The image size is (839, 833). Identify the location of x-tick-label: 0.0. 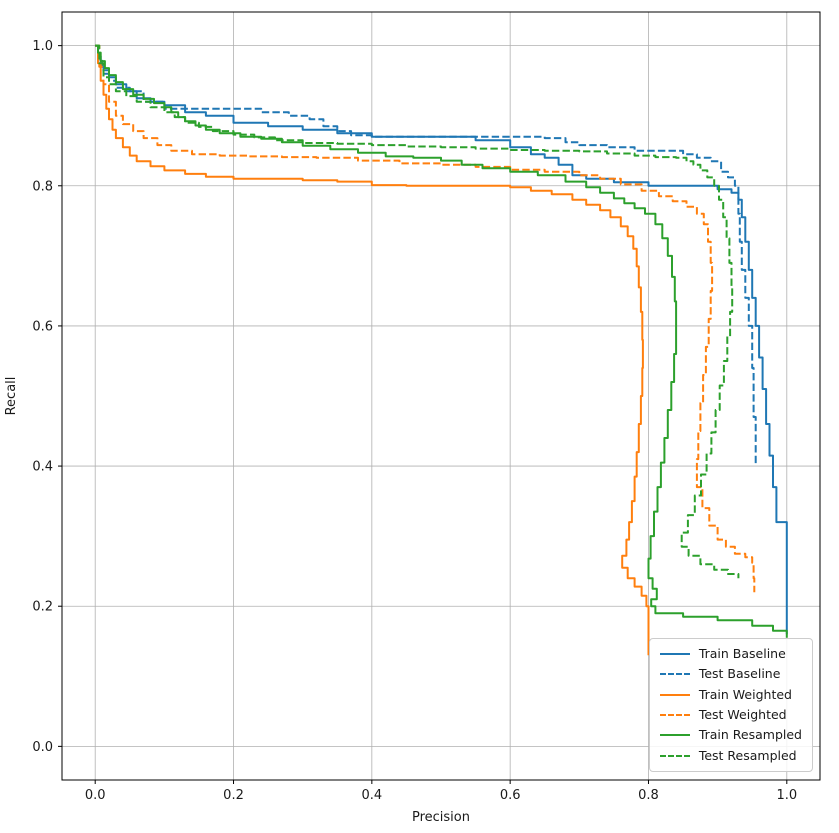
(95, 795).